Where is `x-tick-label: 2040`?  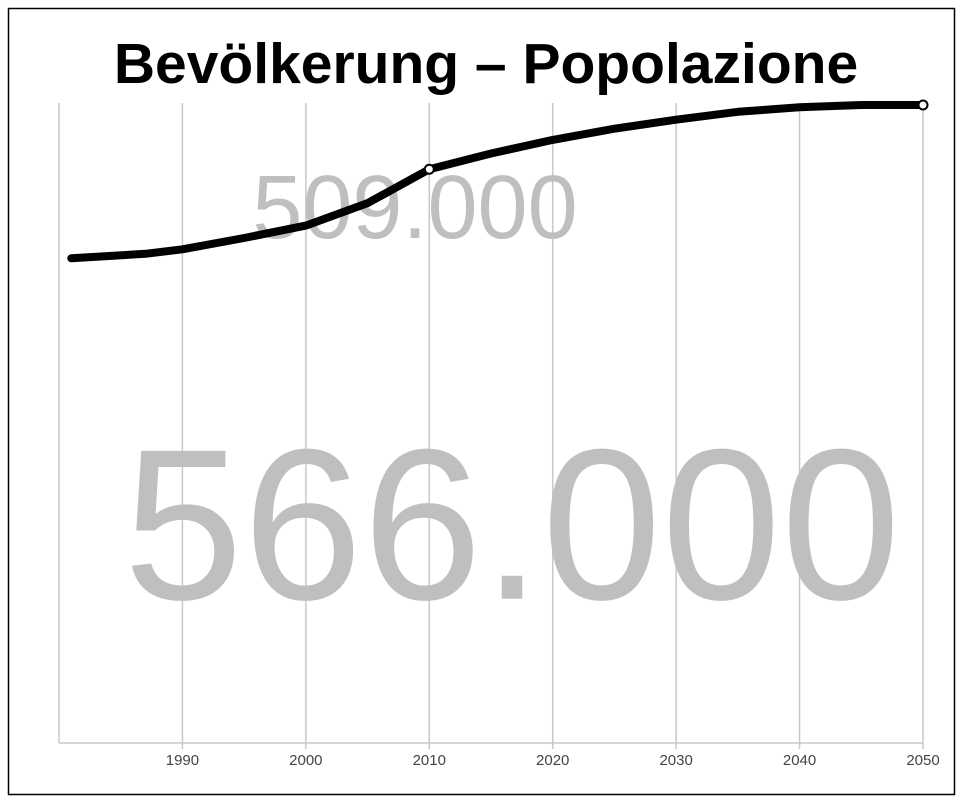 x-tick-label: 2040 is located at coordinates (799, 760).